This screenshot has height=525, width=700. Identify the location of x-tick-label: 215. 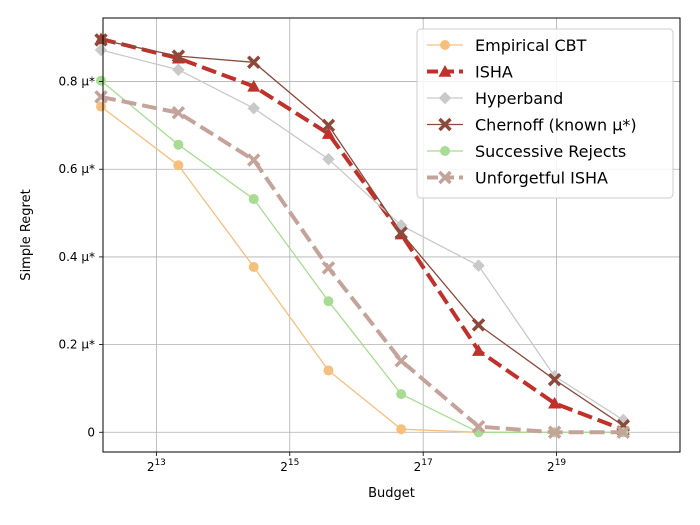
(289, 466).